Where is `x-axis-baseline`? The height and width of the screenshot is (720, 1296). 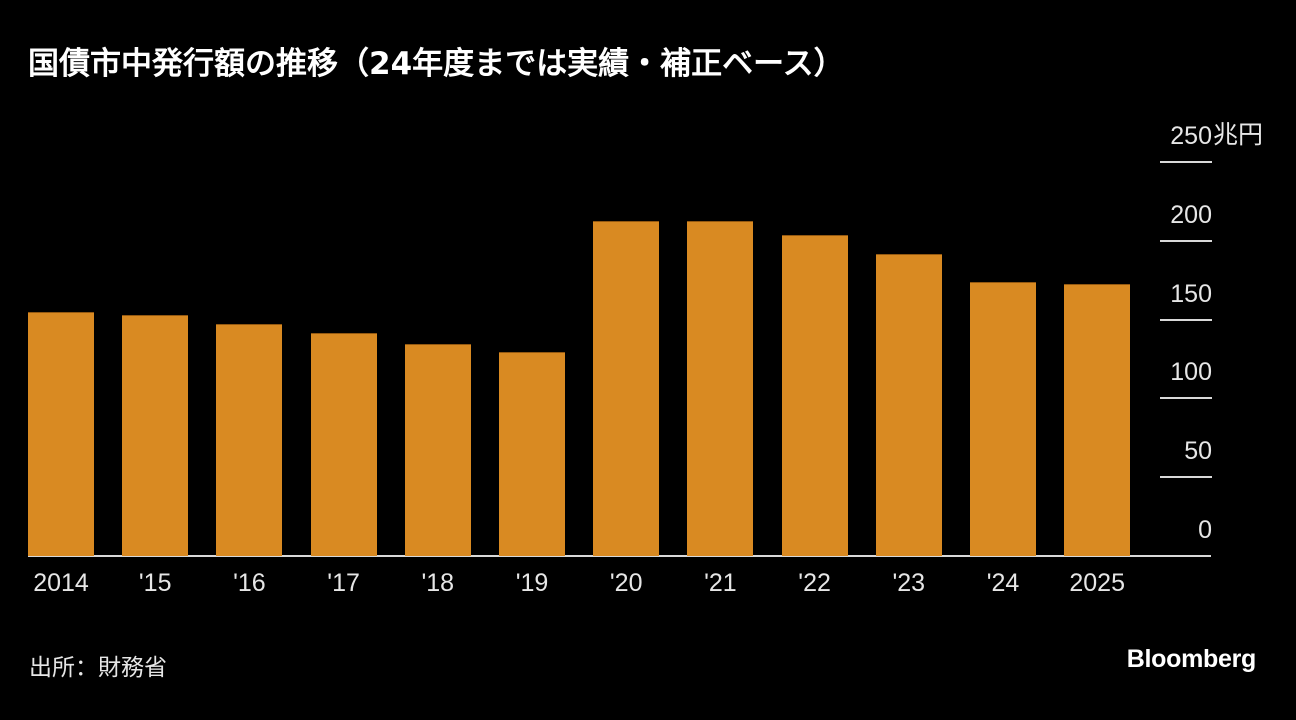
x-axis-baseline is located at coordinates (619, 556).